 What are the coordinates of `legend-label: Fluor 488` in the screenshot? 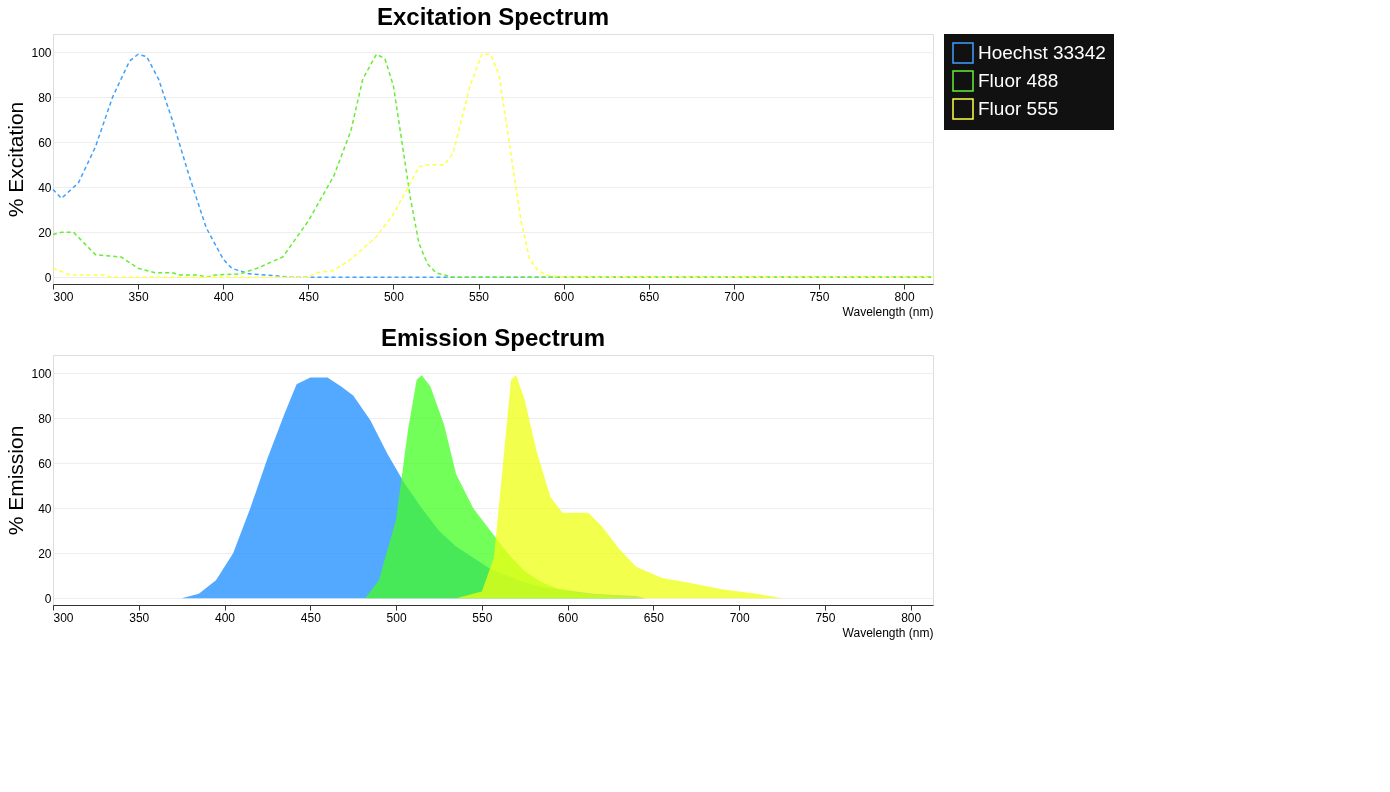 It's located at (1018, 80).